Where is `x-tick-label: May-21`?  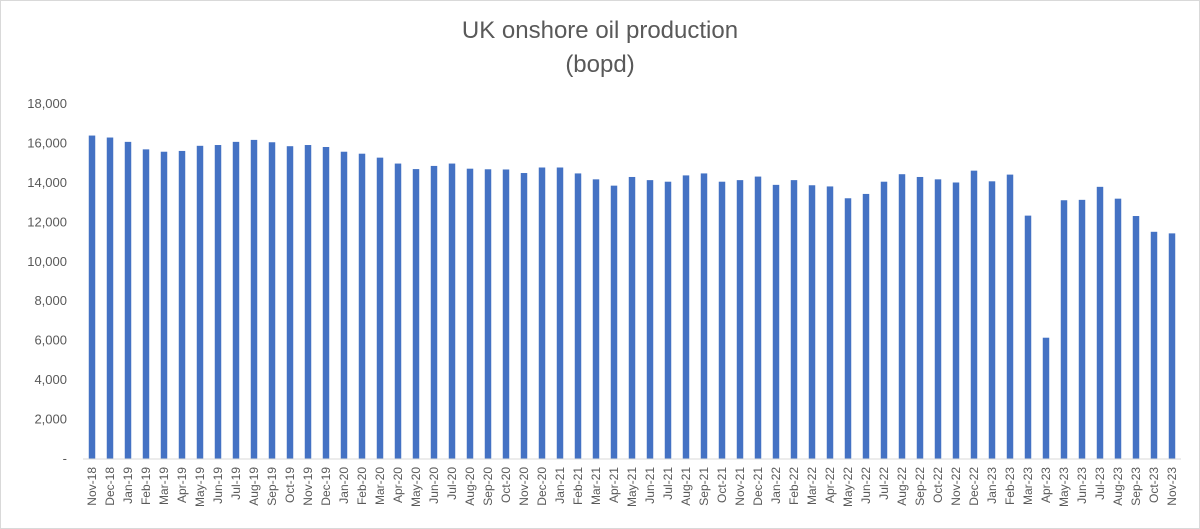
x-tick-label: May-21 is located at coordinates (632, 487).